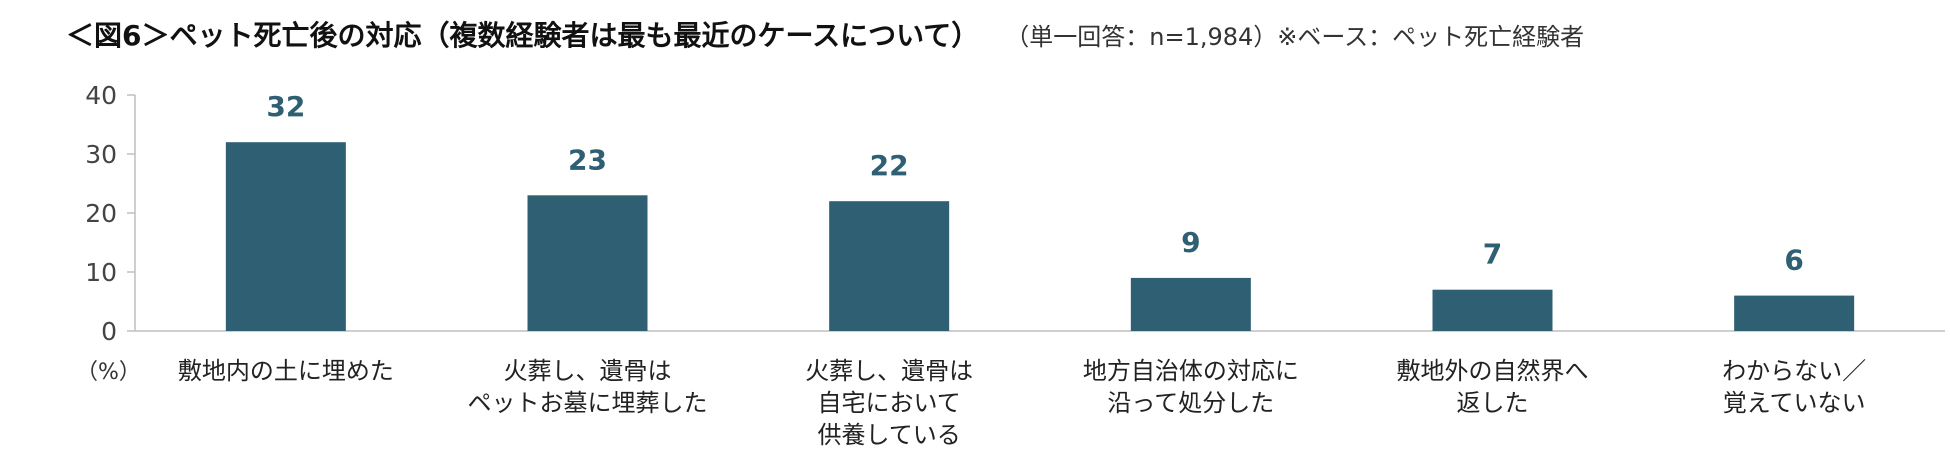 The height and width of the screenshot is (473, 1950). What do you see at coordinates (101, 272) in the screenshot?
I see `y-tick-label: 10` at bounding box center [101, 272].